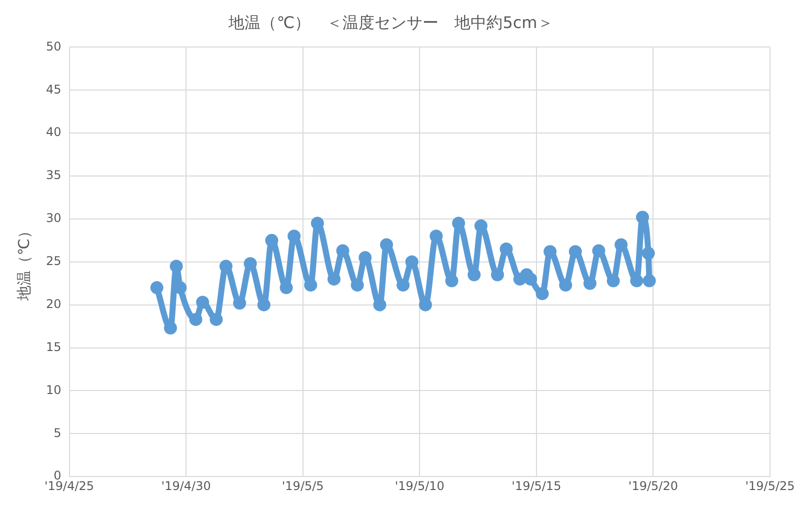 The height and width of the screenshot is (505, 808). I want to click on y-tick-label: 35, so click(54, 175).